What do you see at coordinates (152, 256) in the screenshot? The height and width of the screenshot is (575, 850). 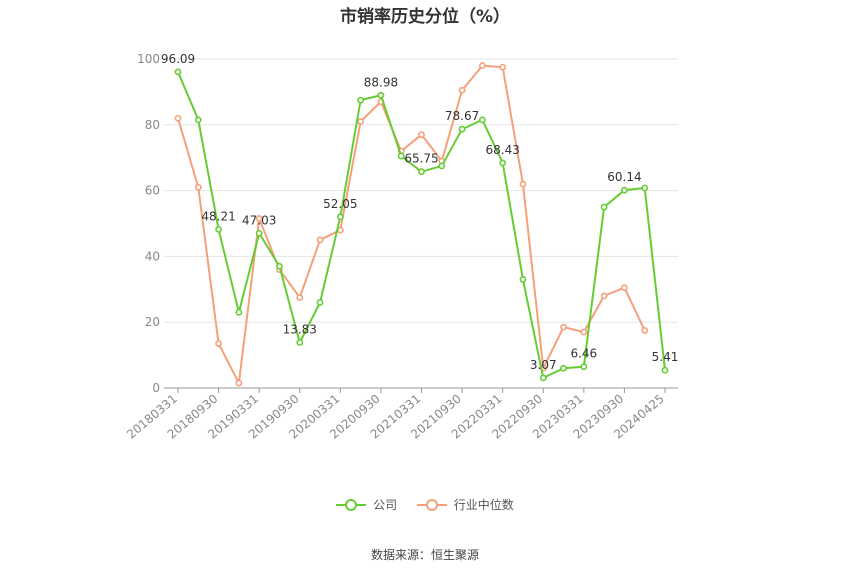 I see `y-tick-label: 40` at bounding box center [152, 256].